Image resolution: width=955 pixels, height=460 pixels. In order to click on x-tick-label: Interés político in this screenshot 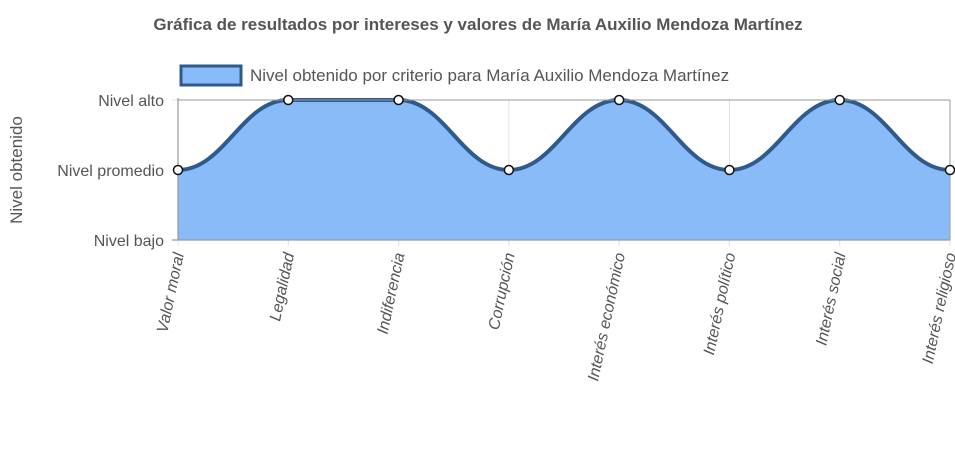, I will do `click(720, 303)`.